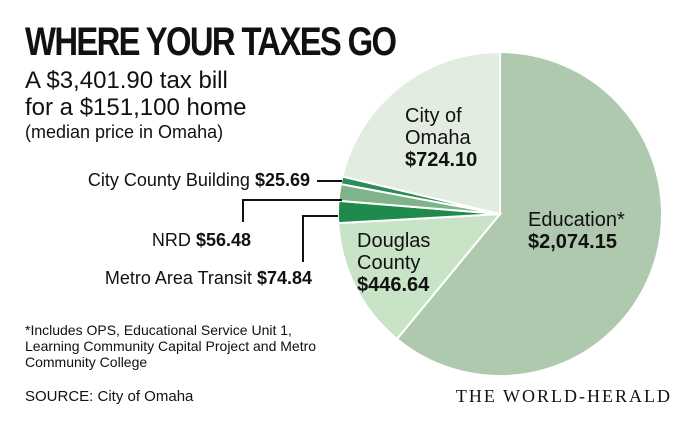  Describe the element at coordinates (393, 241) in the screenshot. I see `slice-label-douglas-county-line-1: Douglas` at that location.